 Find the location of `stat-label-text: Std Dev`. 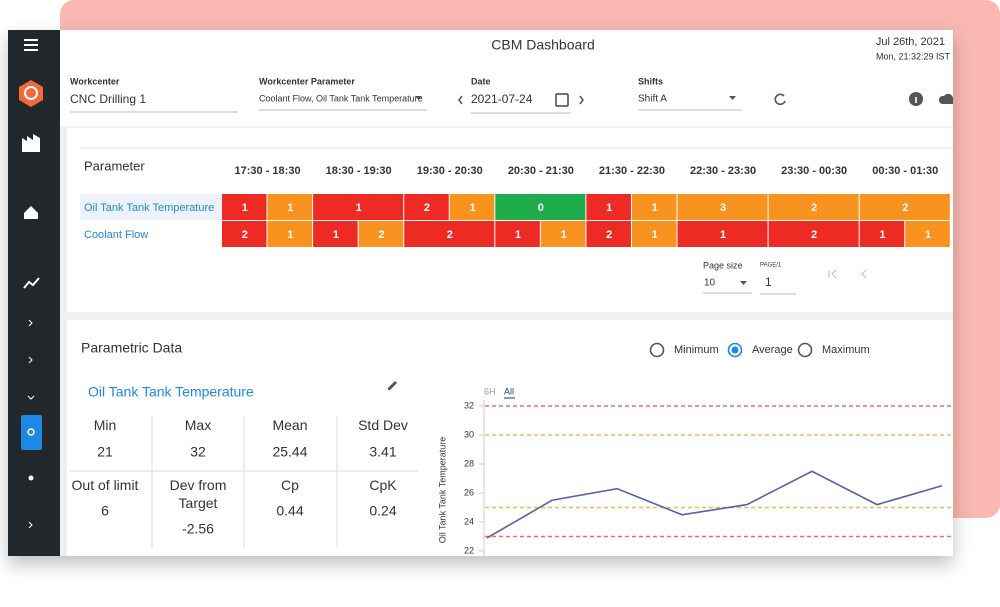

stat-label-text: Std Dev is located at coordinates (383, 425).